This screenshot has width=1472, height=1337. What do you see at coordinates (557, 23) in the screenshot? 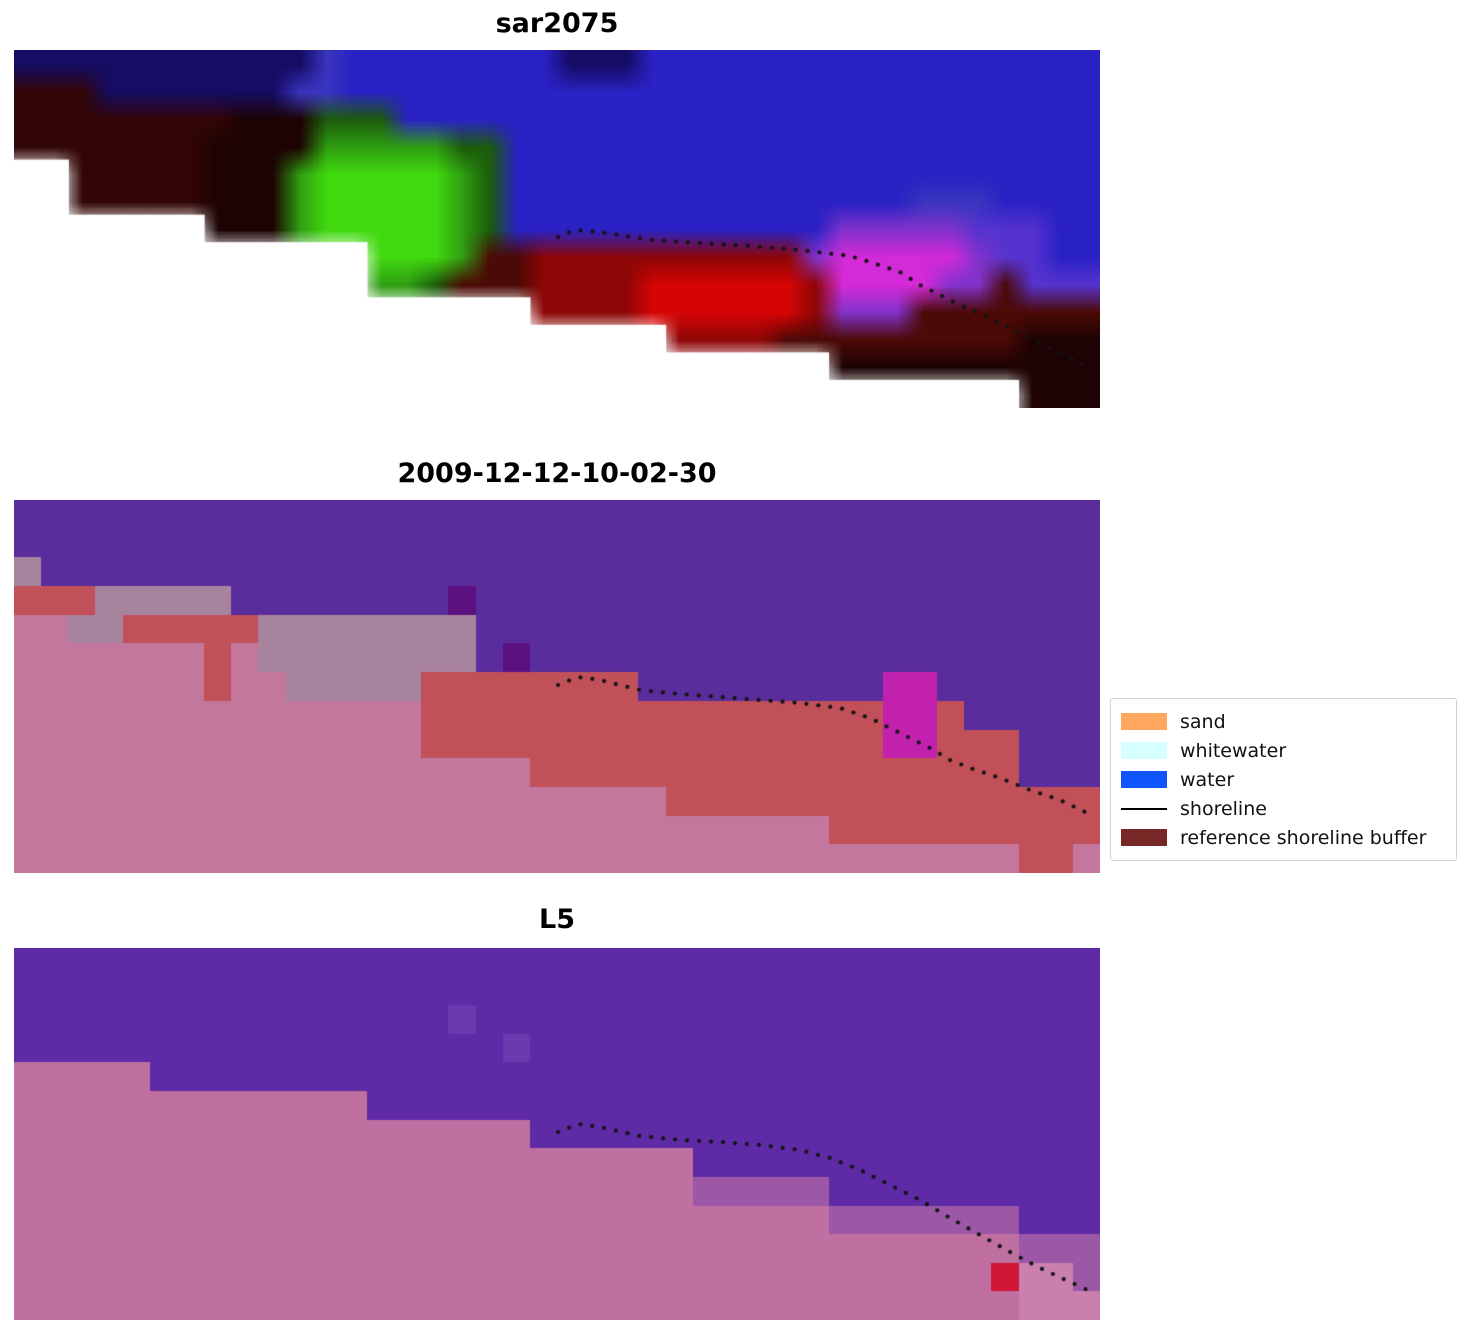
I see `panel-title: sar2075` at bounding box center [557, 23].